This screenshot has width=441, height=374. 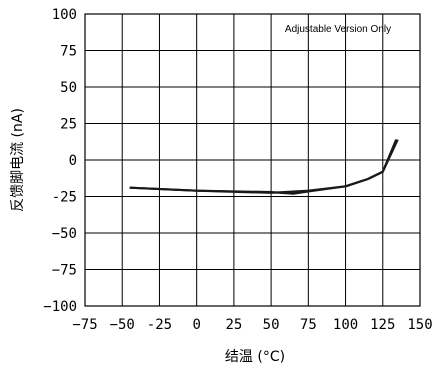 What do you see at coordinates (64, 234) in the screenshot?
I see `y-tick-label: −50` at bounding box center [64, 234].